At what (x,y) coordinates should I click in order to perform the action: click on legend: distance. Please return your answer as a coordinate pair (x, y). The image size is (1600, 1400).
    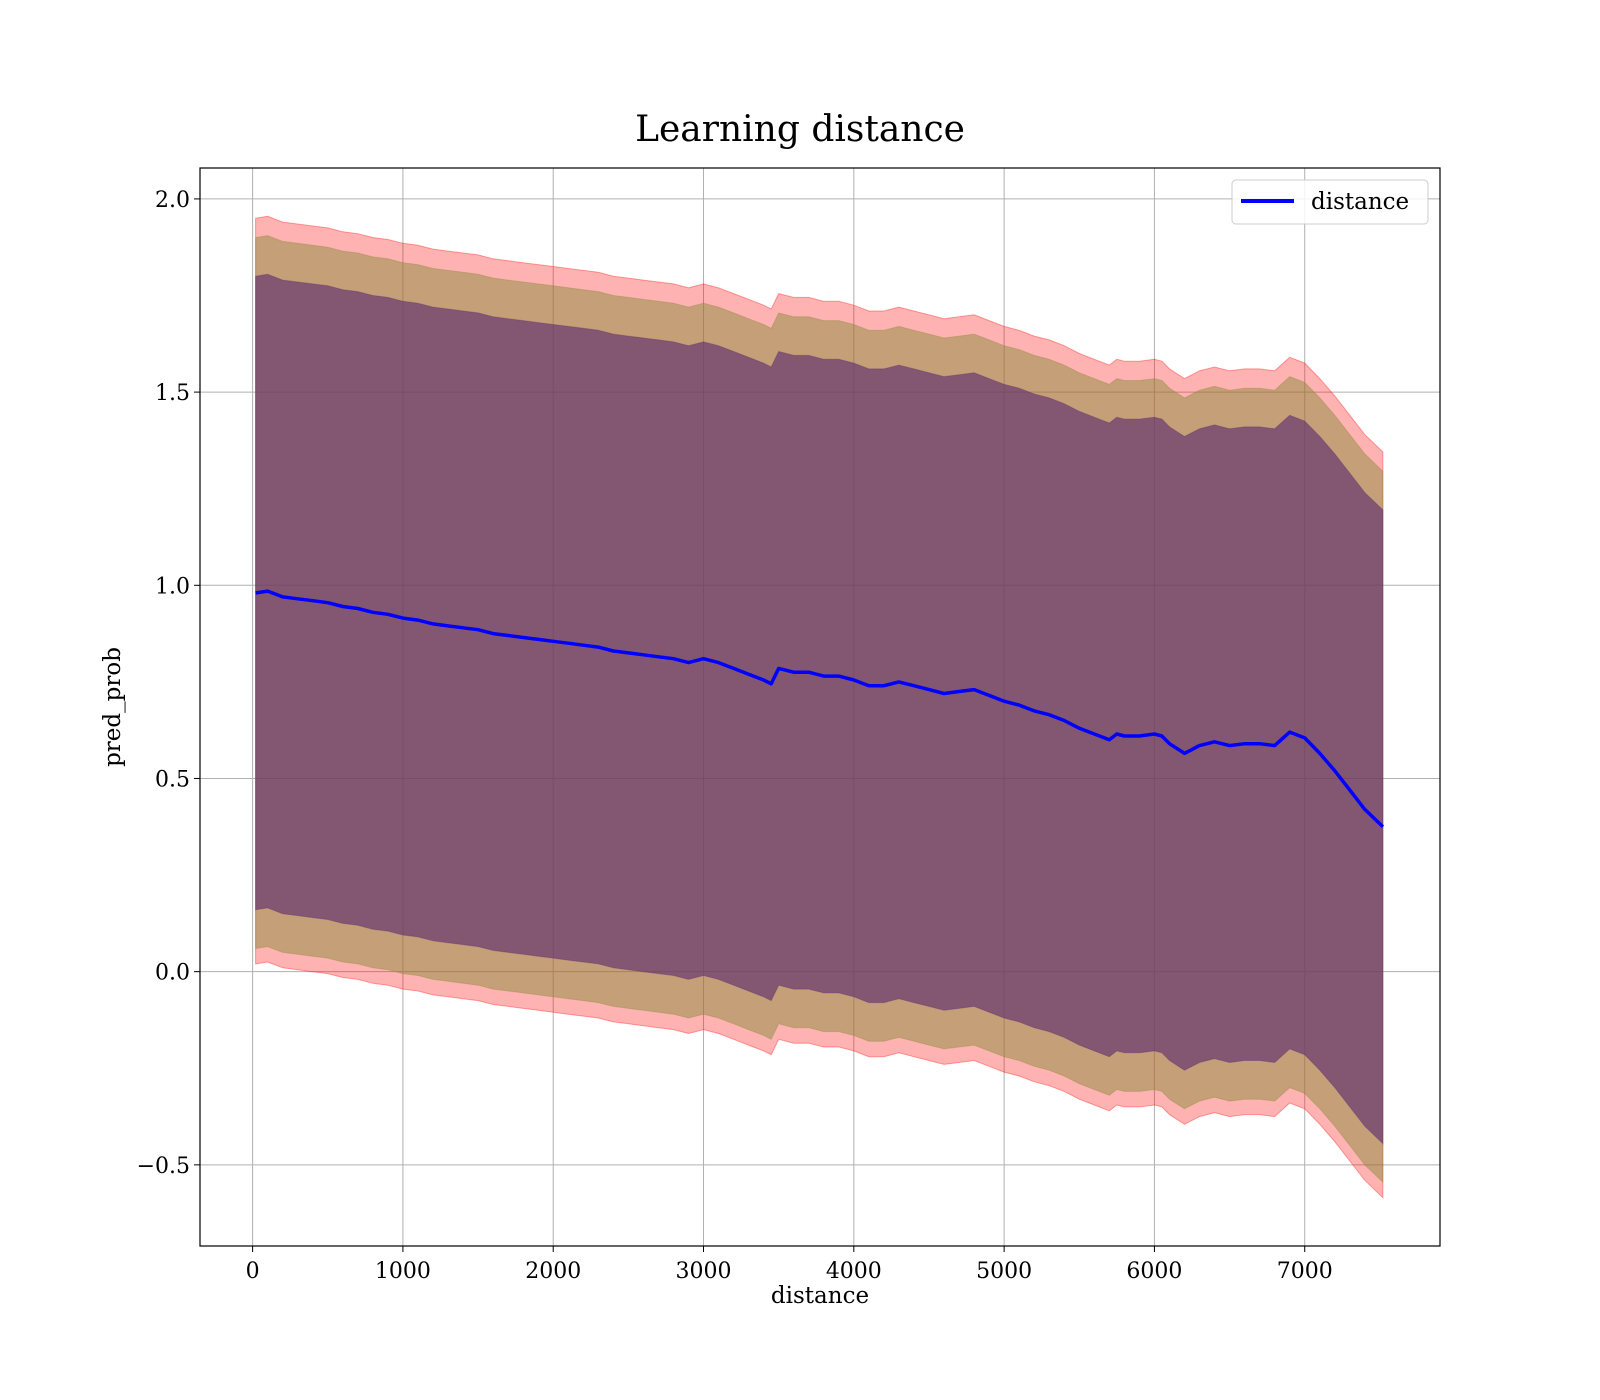
    Looking at the image, I should click on (1330, 202).